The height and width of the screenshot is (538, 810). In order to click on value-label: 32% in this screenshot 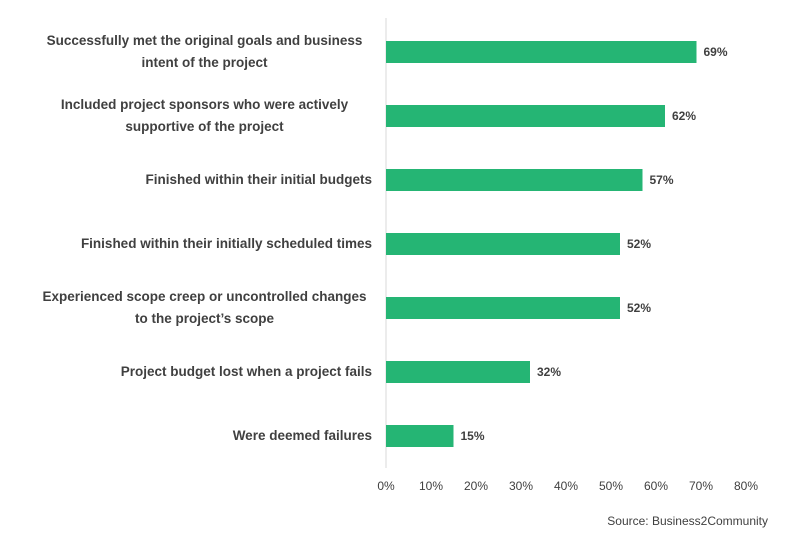, I will do `click(549, 372)`.